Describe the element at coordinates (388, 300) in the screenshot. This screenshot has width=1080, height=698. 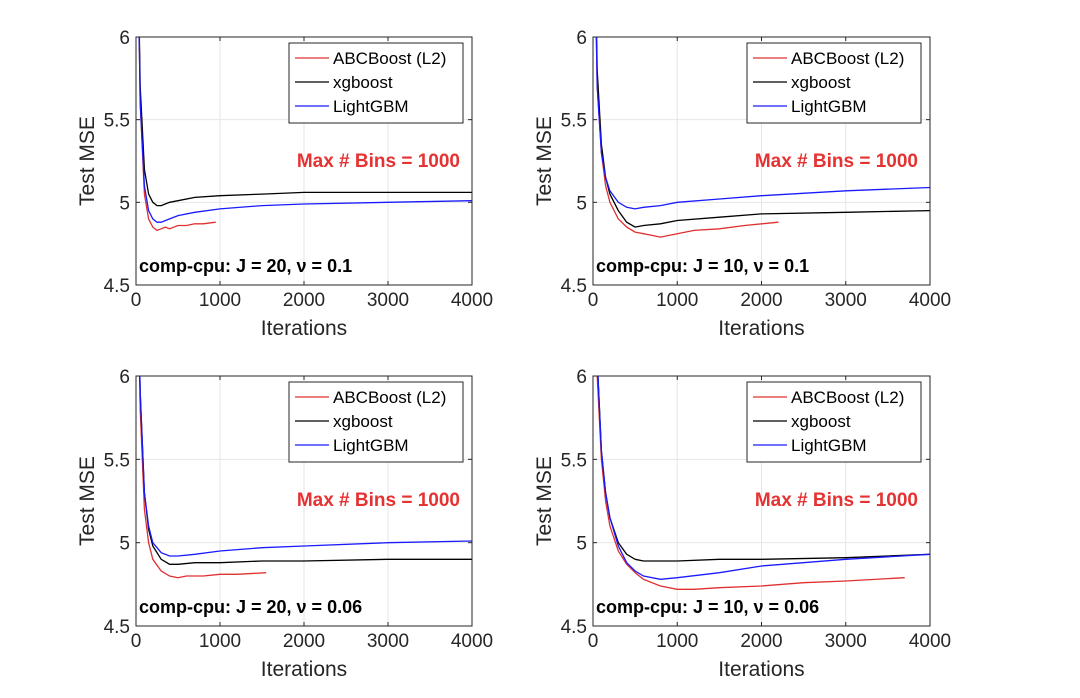
I see `panel-1-xtick-label-3: 3000` at that location.